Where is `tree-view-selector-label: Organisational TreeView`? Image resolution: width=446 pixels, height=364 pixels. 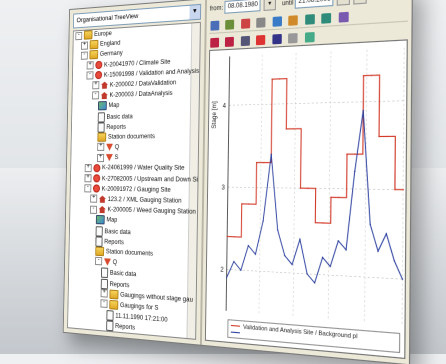 tree-view-selector-label: Organisational TreeView is located at coordinates (107, 19).